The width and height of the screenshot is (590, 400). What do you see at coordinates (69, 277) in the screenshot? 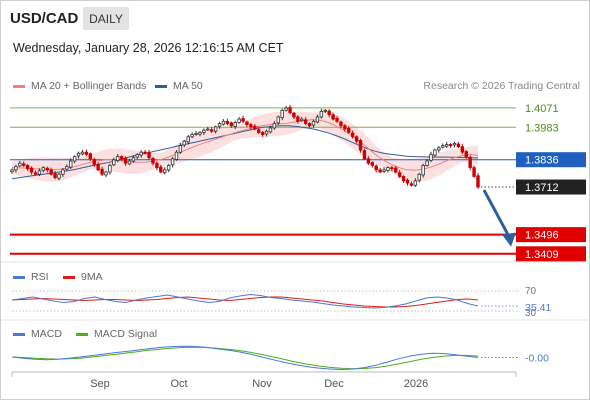
I see `rsi-ma-swatch` at bounding box center [69, 277].